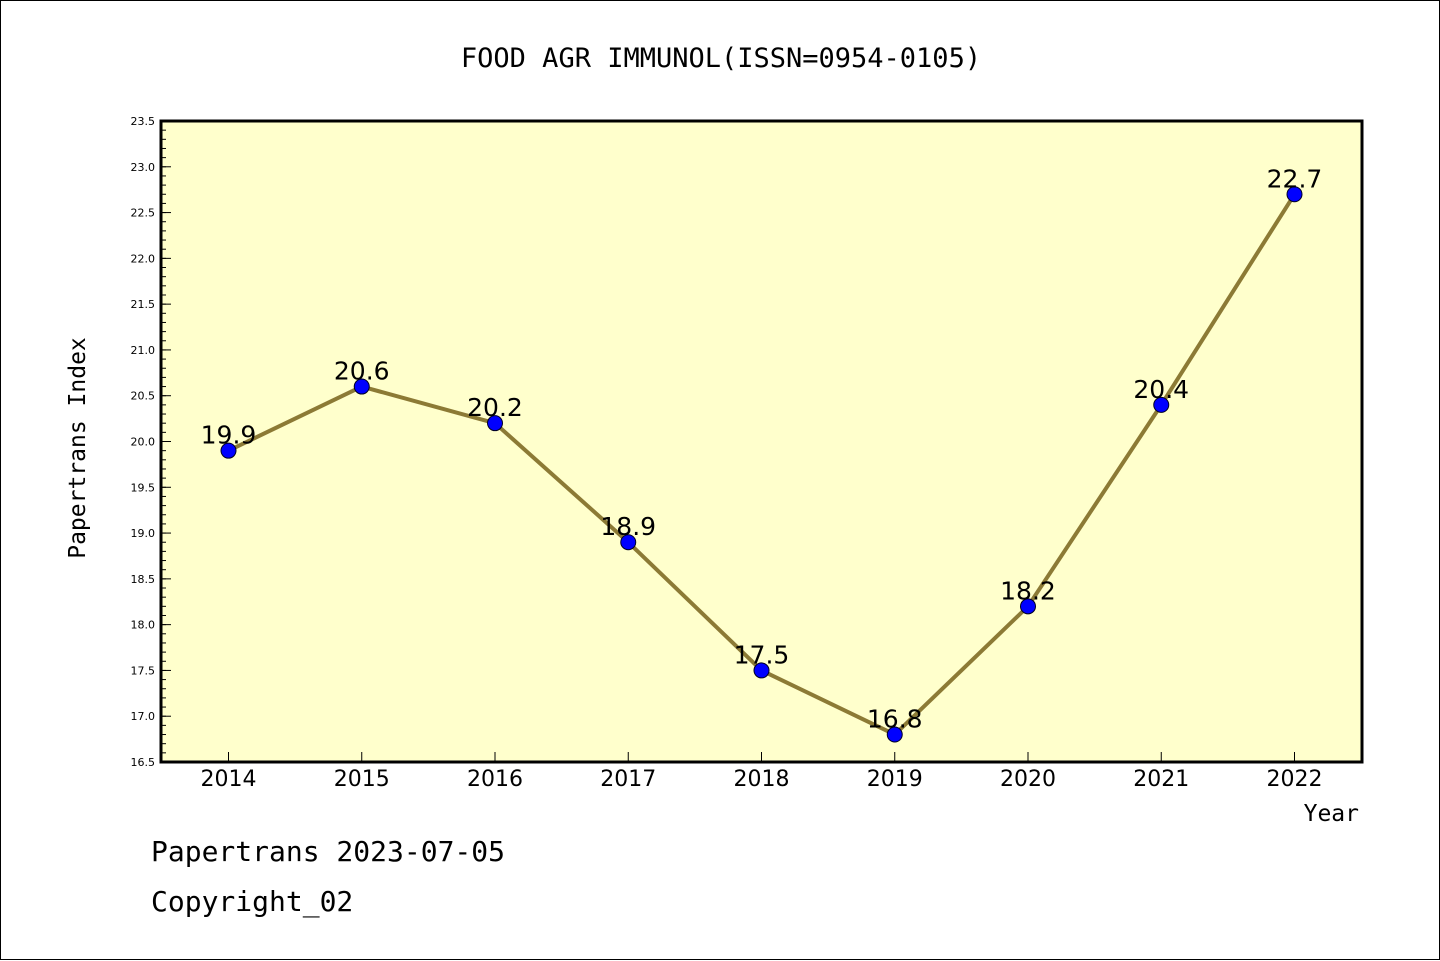  What do you see at coordinates (362, 371) in the screenshot?
I see `data-label: 20.6` at bounding box center [362, 371].